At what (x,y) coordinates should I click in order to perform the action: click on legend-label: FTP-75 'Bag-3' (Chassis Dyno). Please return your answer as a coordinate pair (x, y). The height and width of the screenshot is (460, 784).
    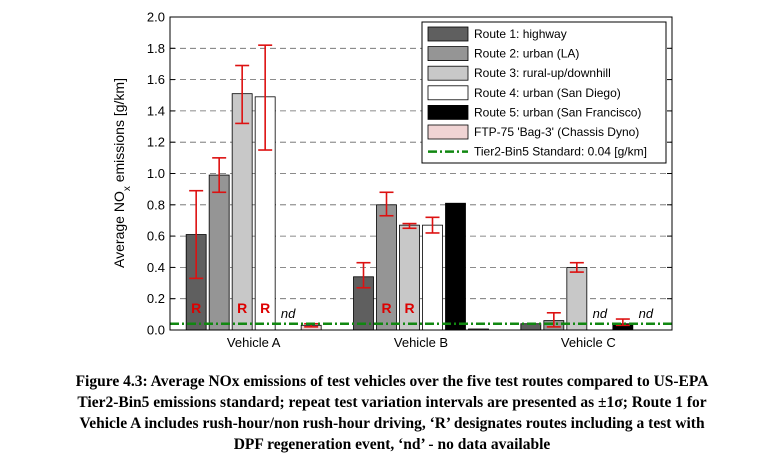
    Looking at the image, I should click on (556, 132).